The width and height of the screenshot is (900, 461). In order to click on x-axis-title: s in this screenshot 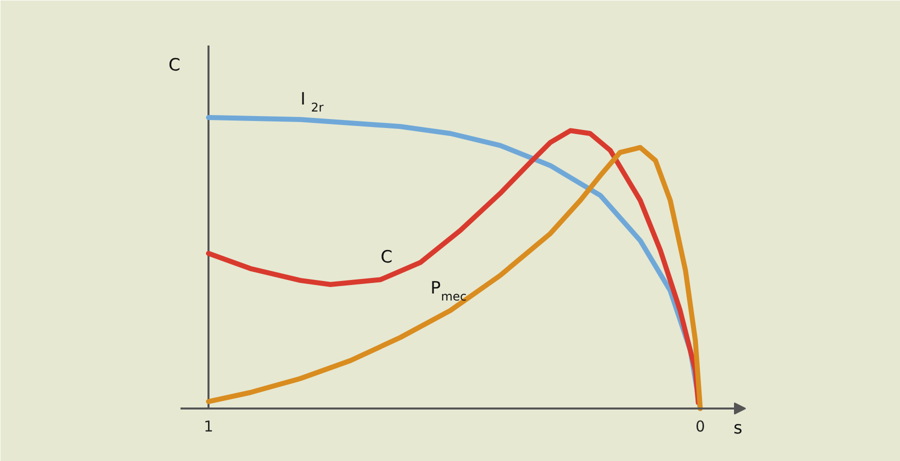, I will do `click(738, 428)`.